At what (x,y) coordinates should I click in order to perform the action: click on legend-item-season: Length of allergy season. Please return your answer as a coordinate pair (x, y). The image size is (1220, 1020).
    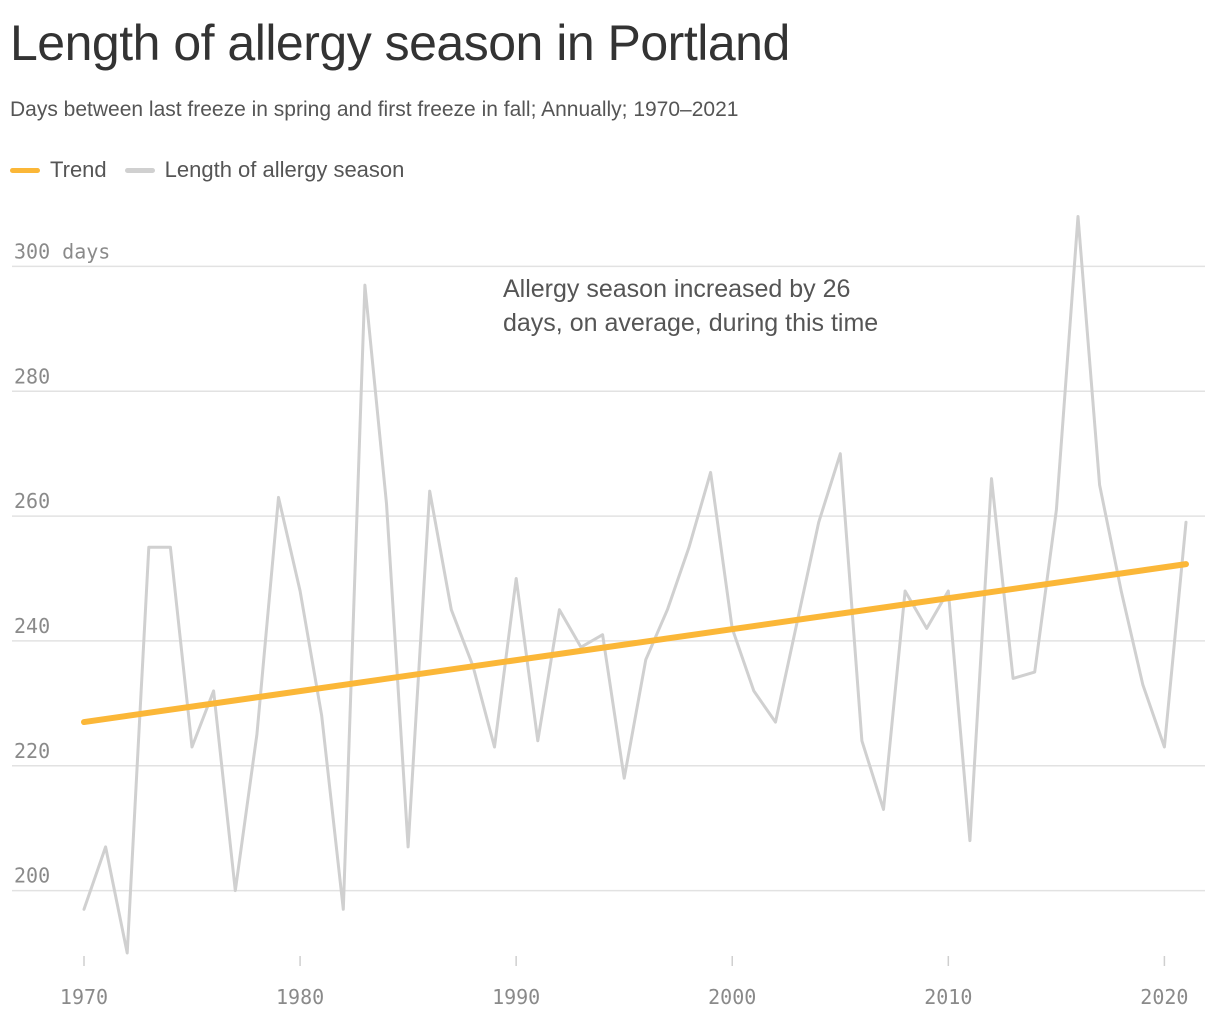
    Looking at the image, I should click on (264, 170).